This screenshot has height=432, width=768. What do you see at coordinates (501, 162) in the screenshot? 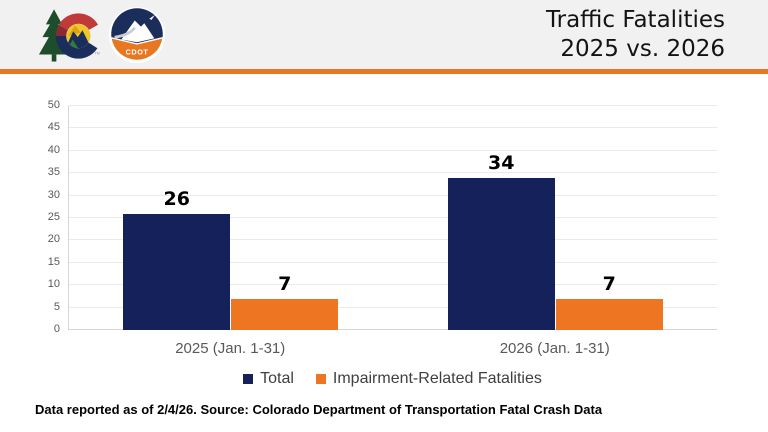
I see `bar-value-label: 34` at bounding box center [501, 162].